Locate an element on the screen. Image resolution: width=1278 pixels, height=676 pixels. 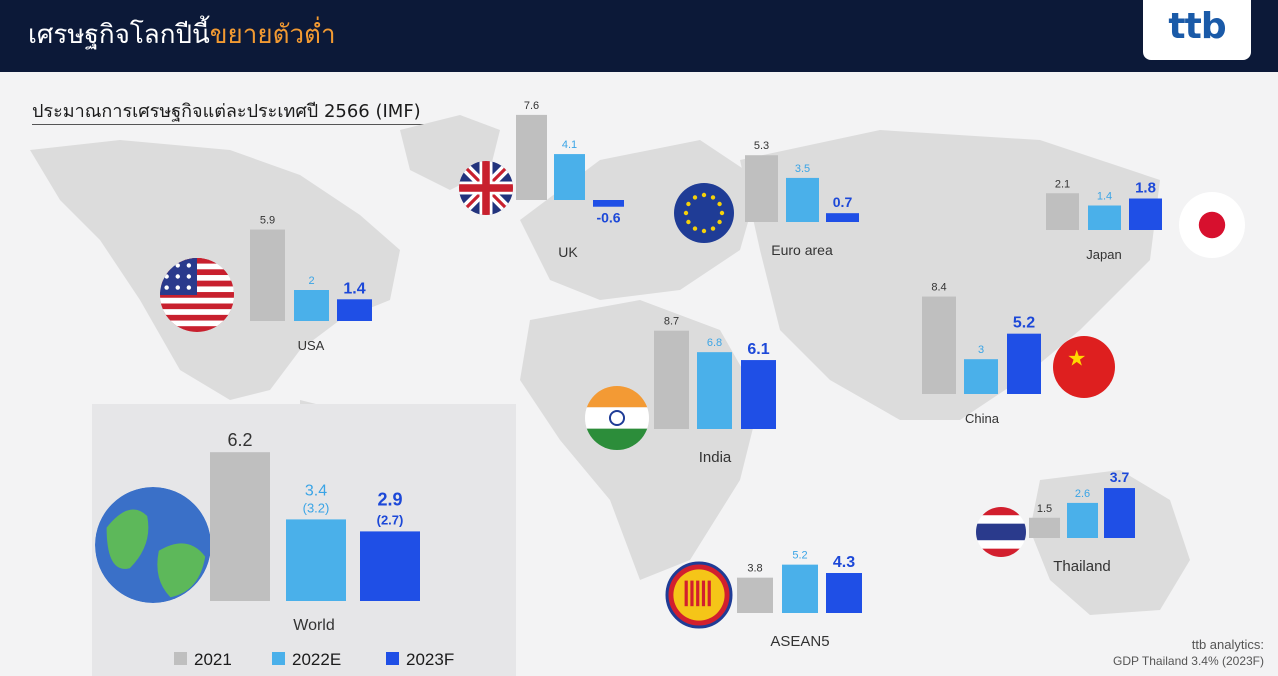
us-flag-icon is located at coordinates (197, 295).